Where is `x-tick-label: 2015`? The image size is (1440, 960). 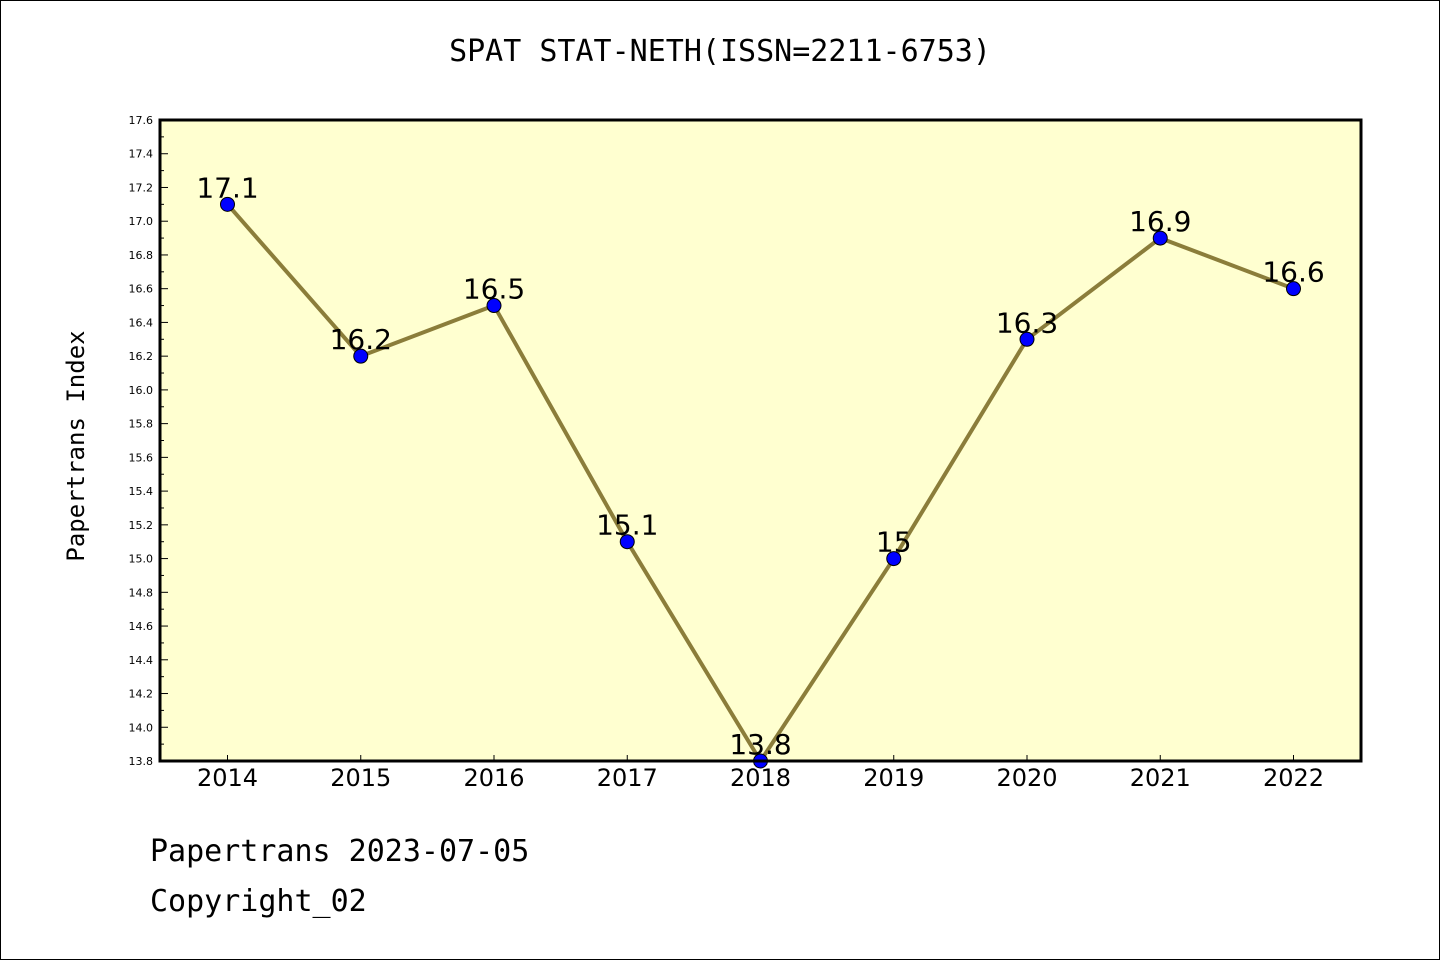 x-tick-label: 2015 is located at coordinates (360, 778).